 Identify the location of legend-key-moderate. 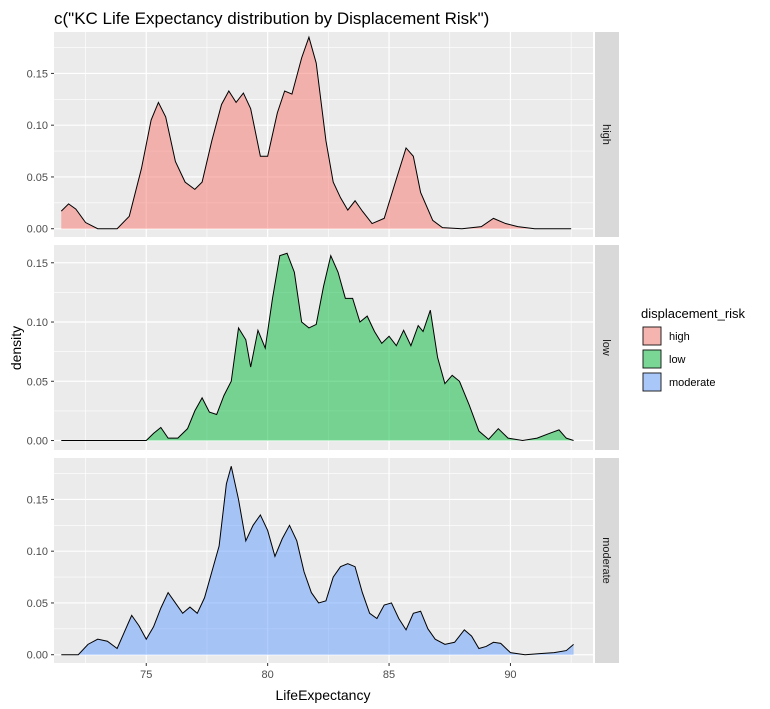
(652, 382).